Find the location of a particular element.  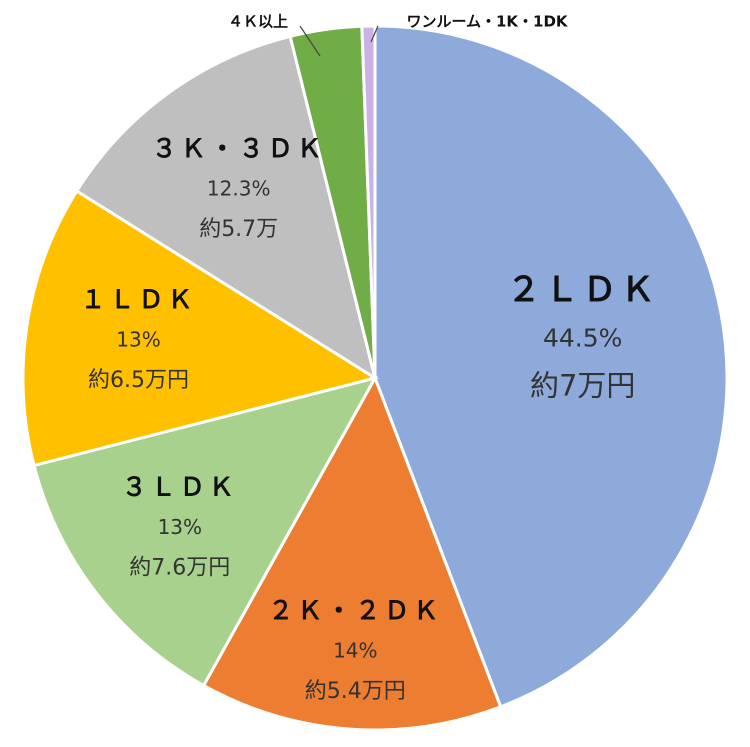

slice-7-leader-line is located at coordinates (374, 34).